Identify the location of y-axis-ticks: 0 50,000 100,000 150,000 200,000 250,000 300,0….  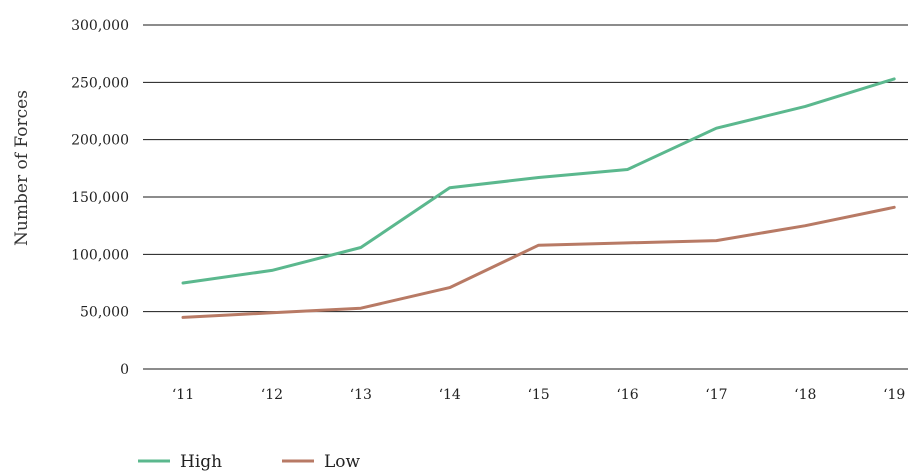
(100, 198).